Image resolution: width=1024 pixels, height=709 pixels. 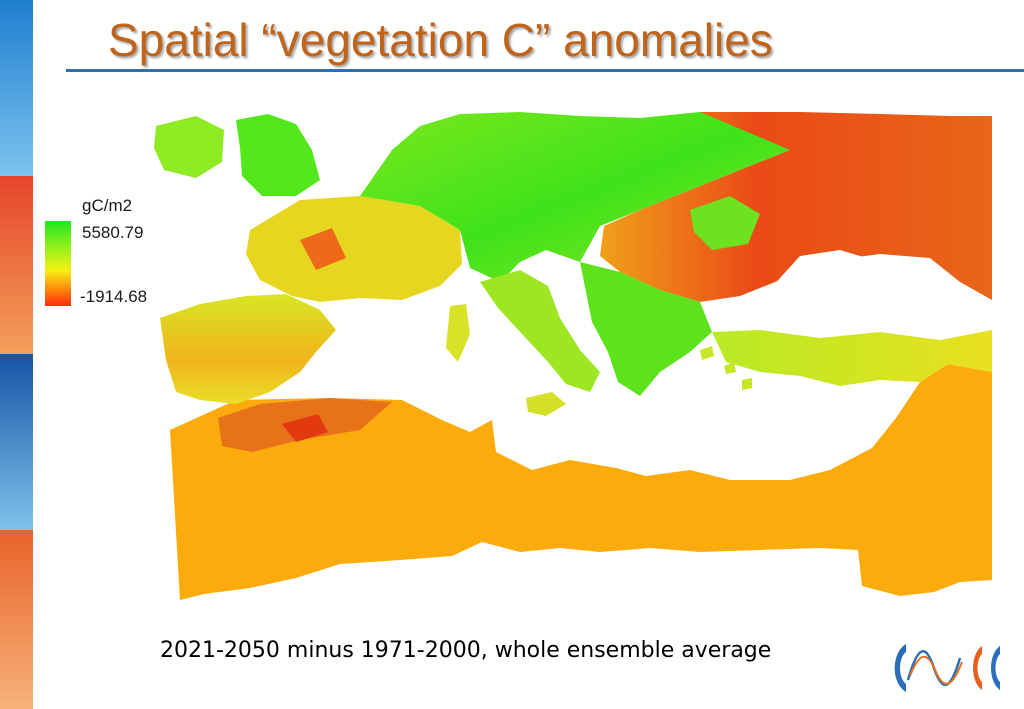 What do you see at coordinates (726, 368) in the screenshot?
I see `aegean-islands` at bounding box center [726, 368].